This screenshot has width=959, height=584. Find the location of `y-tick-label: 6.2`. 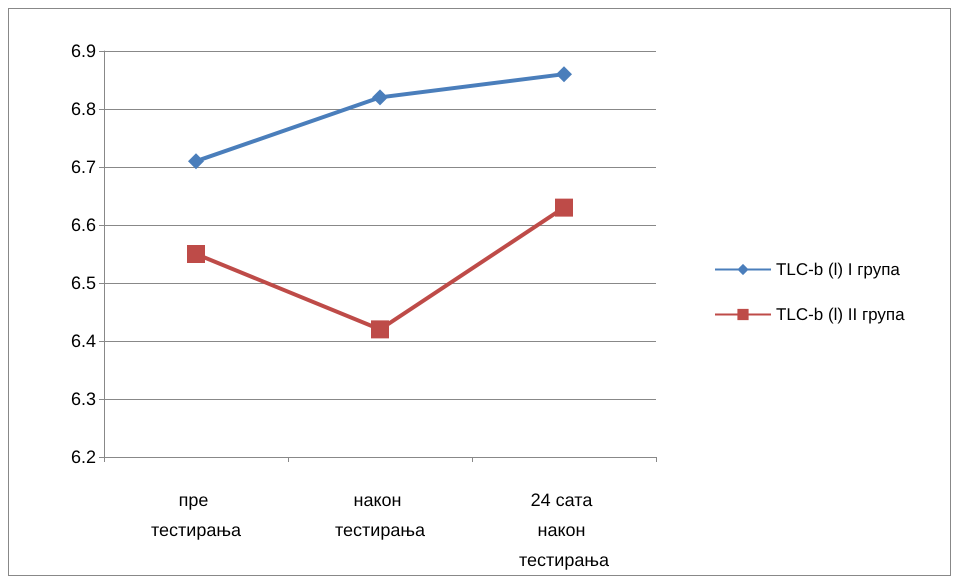

y-tick-label: 6.2 is located at coordinates (83, 457).